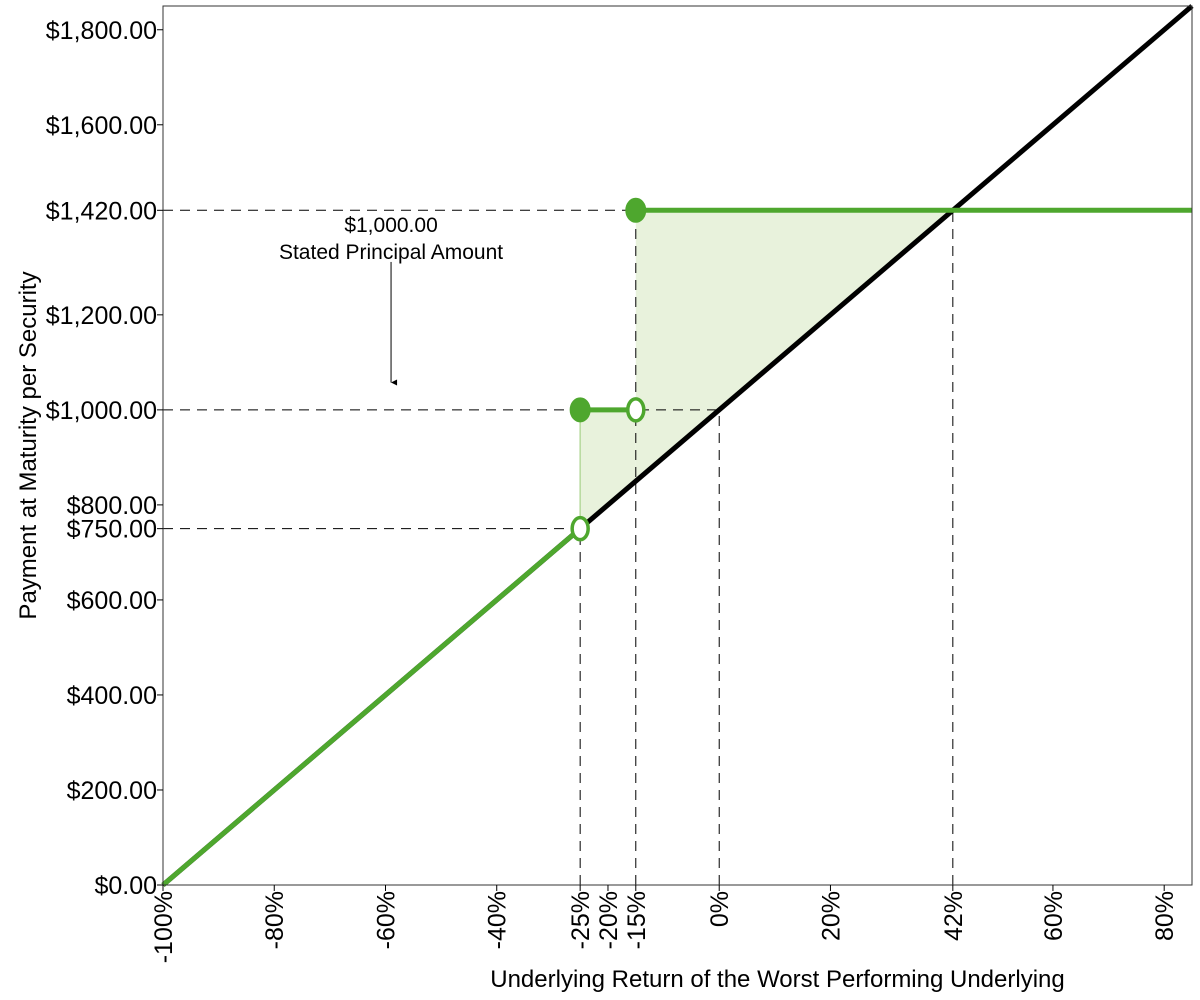  What do you see at coordinates (391, 252) in the screenshot?
I see `annotation-label-line: Stated Principal Amount` at bounding box center [391, 252].